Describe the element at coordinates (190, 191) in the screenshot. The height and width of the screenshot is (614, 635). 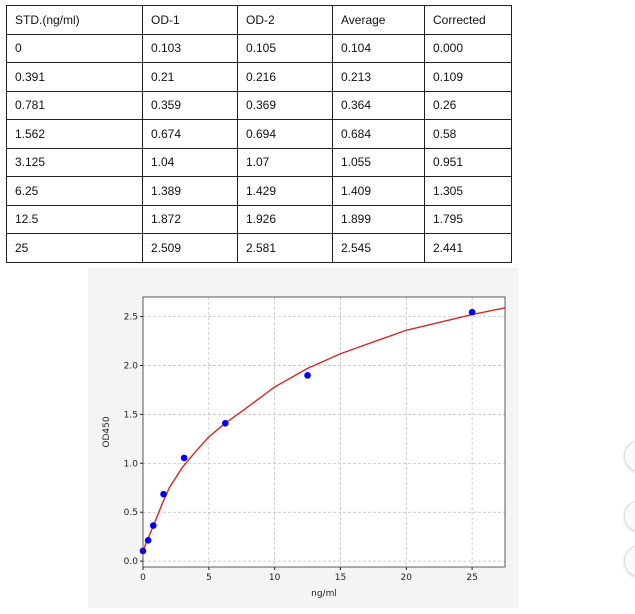
I see `table-cell: 1.389` at that location.